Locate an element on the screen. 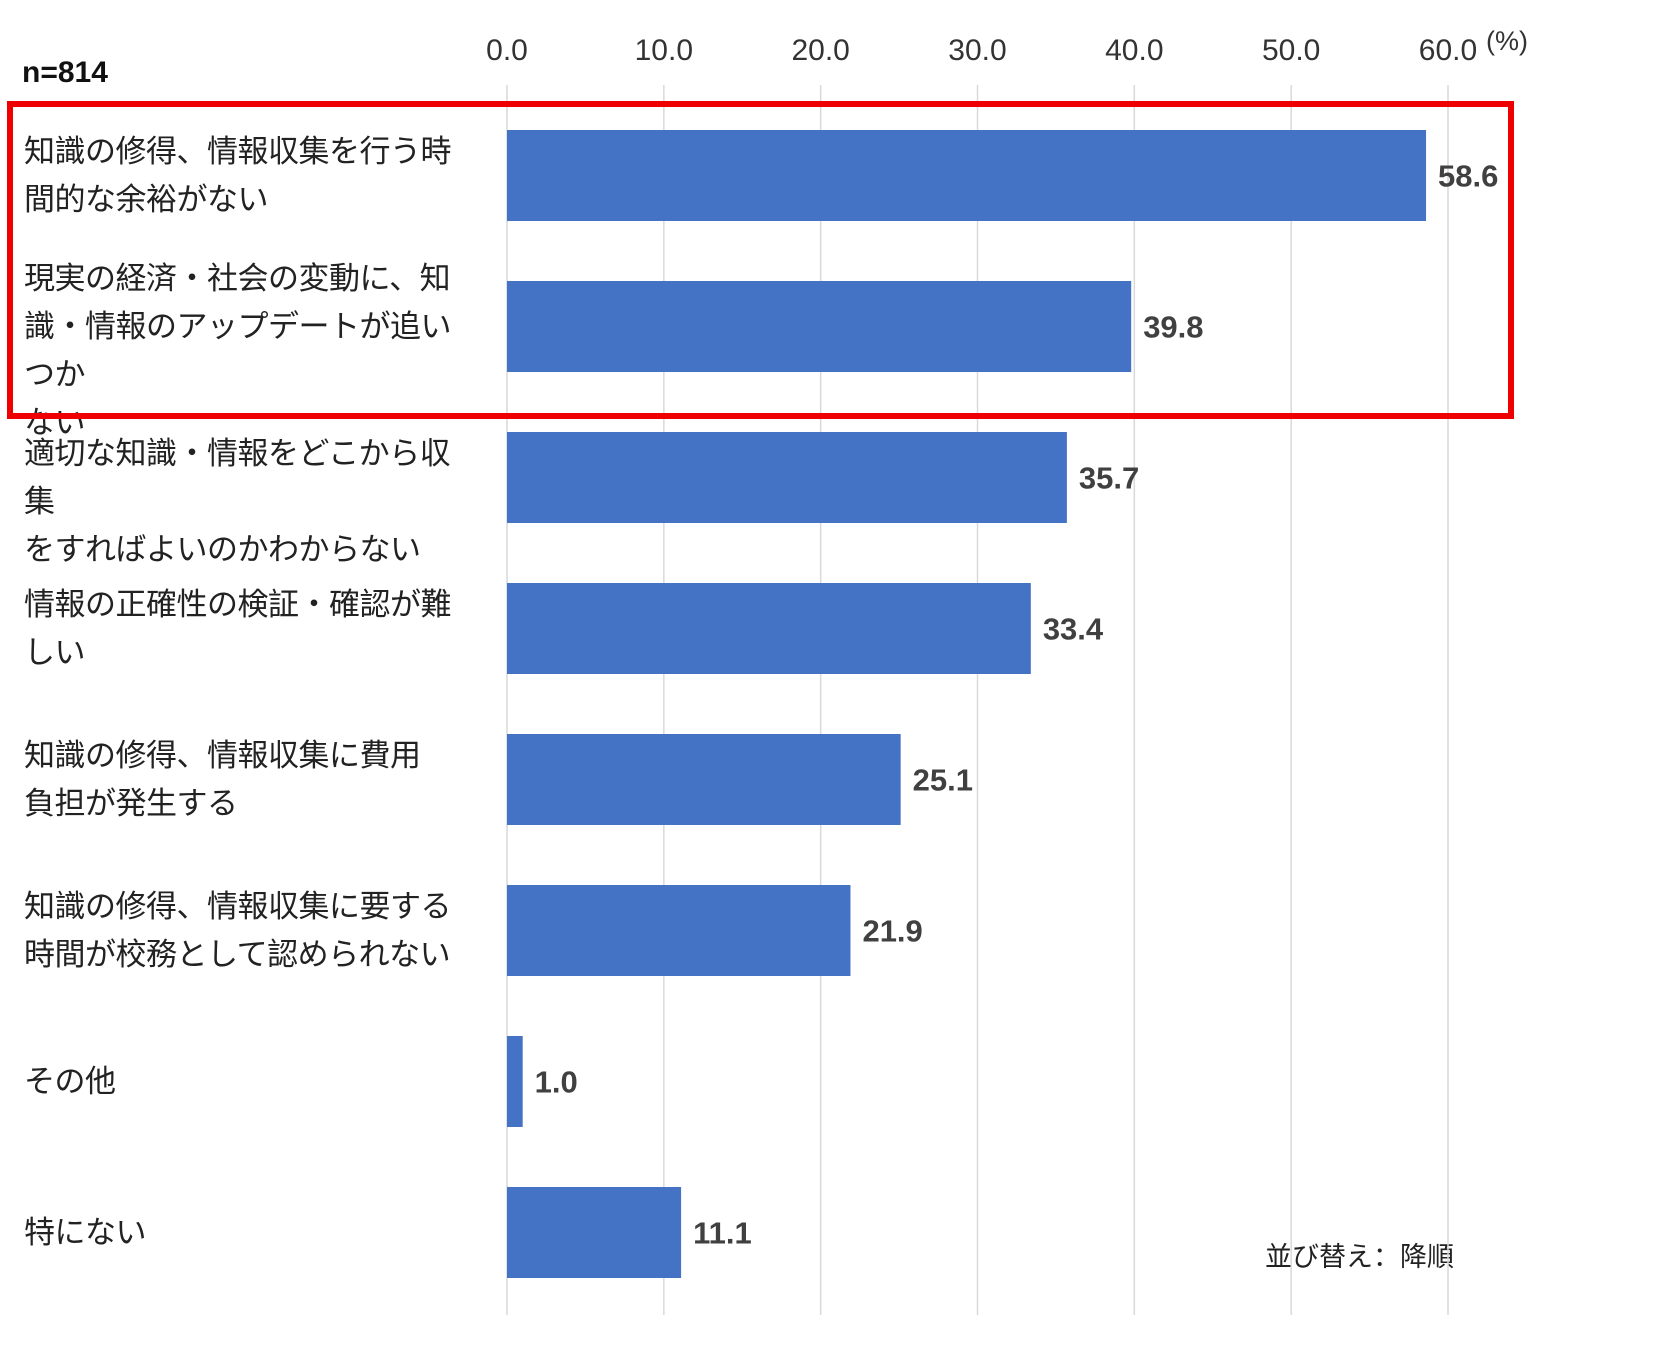  data-label: 25.1 is located at coordinates (943, 780).